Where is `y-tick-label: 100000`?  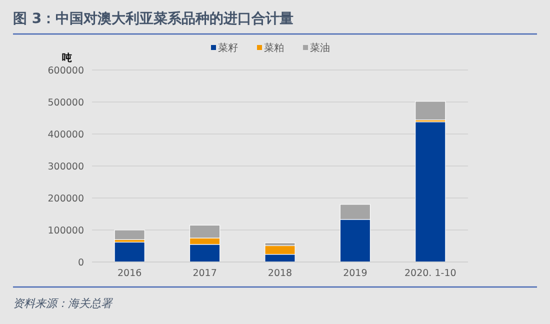 y-tick-label: 100000 is located at coordinates (66, 231).